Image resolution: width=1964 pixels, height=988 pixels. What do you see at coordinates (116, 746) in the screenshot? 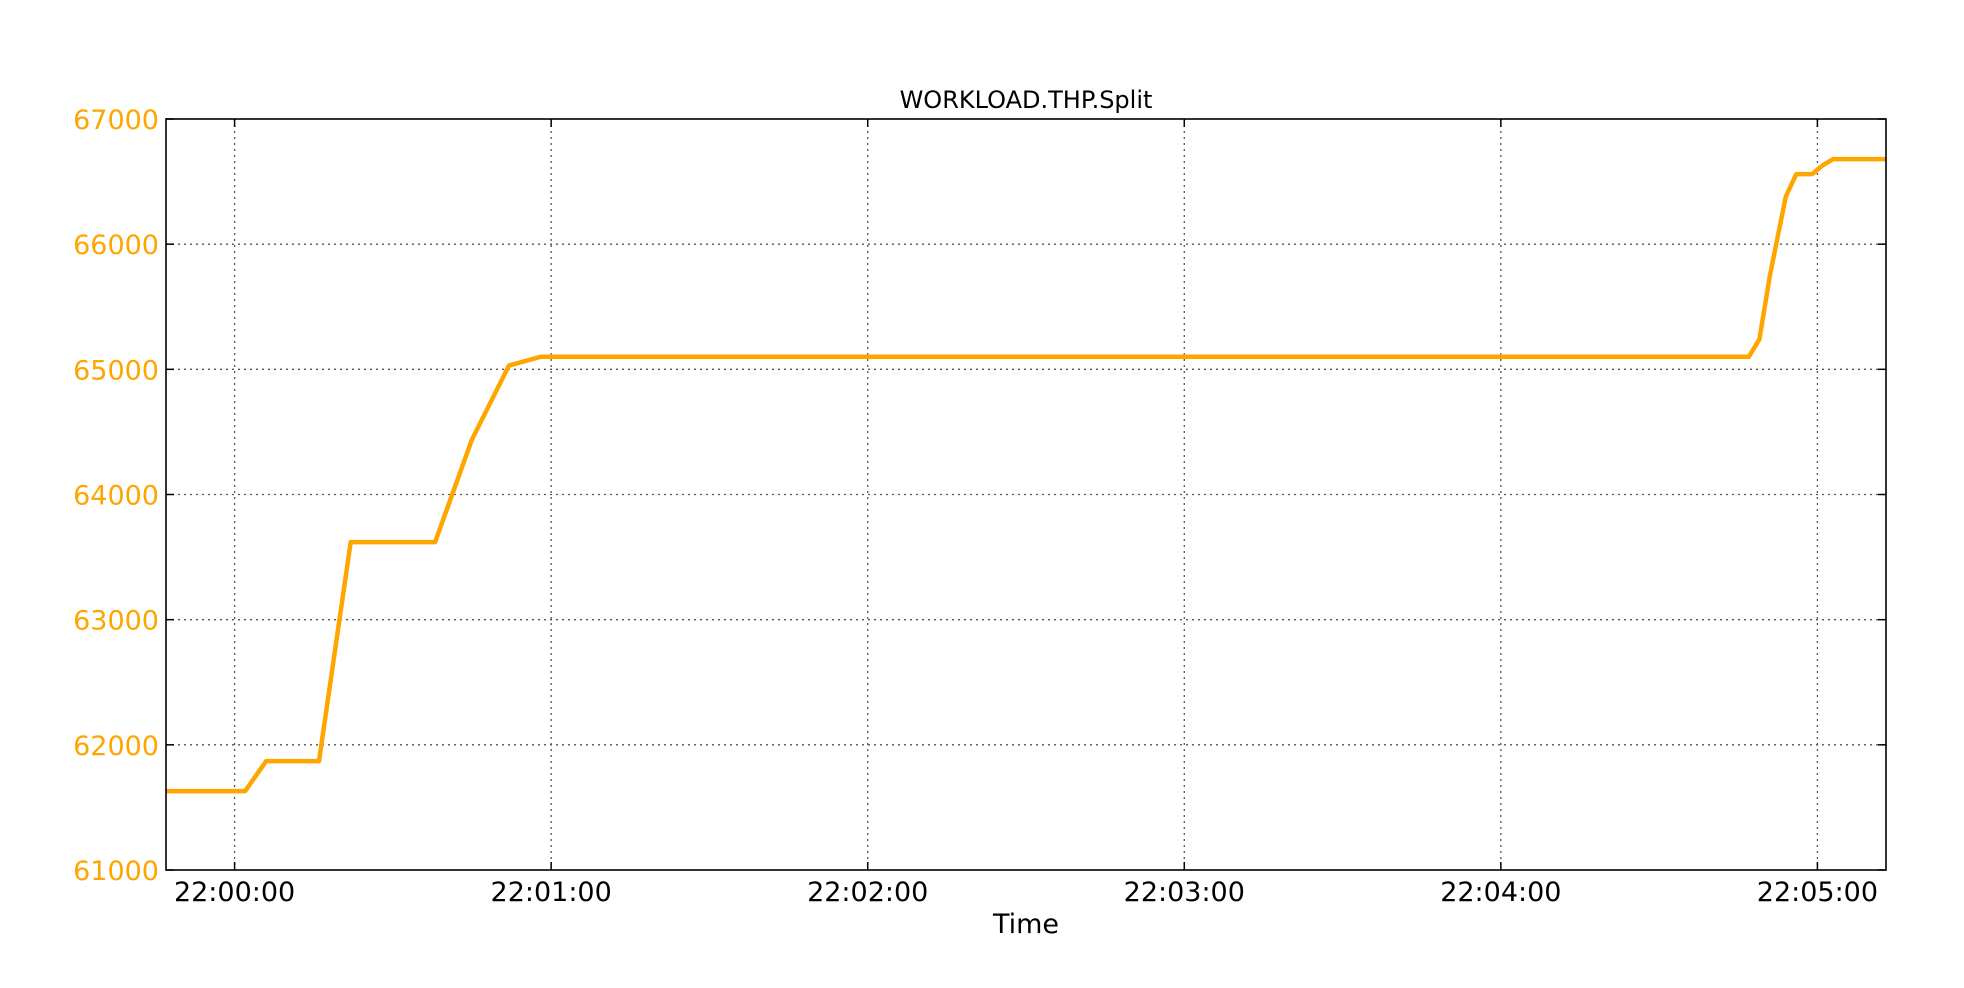
I see `y-tick-label: 62000` at bounding box center [116, 746].